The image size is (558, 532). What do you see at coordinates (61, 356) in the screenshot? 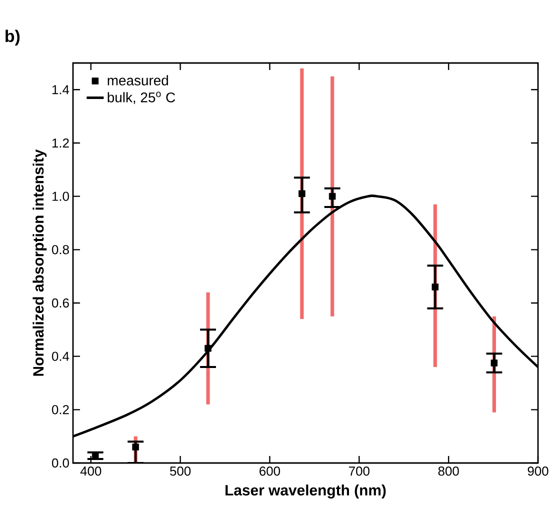
I see `y-tick-label: 0.4` at bounding box center [61, 356].